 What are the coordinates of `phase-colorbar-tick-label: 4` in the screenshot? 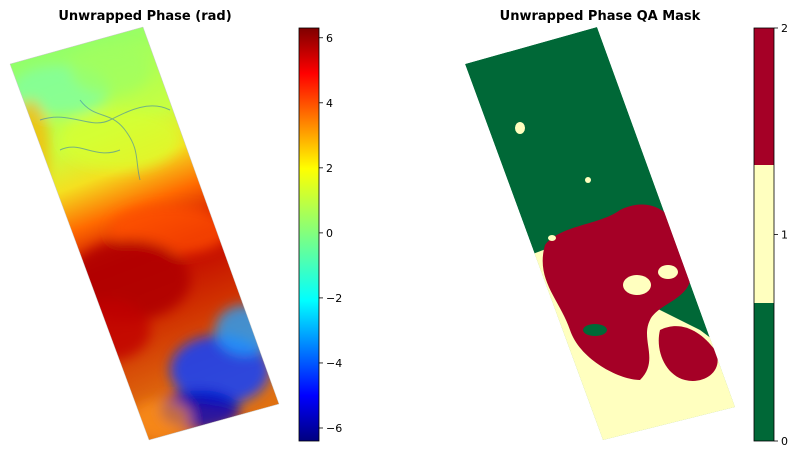 It's located at (329, 103).